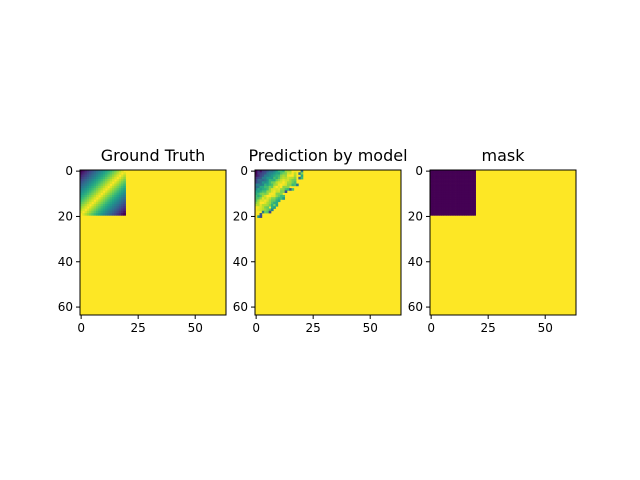  I want to click on y-tick-label: 0, so click(419, 171).